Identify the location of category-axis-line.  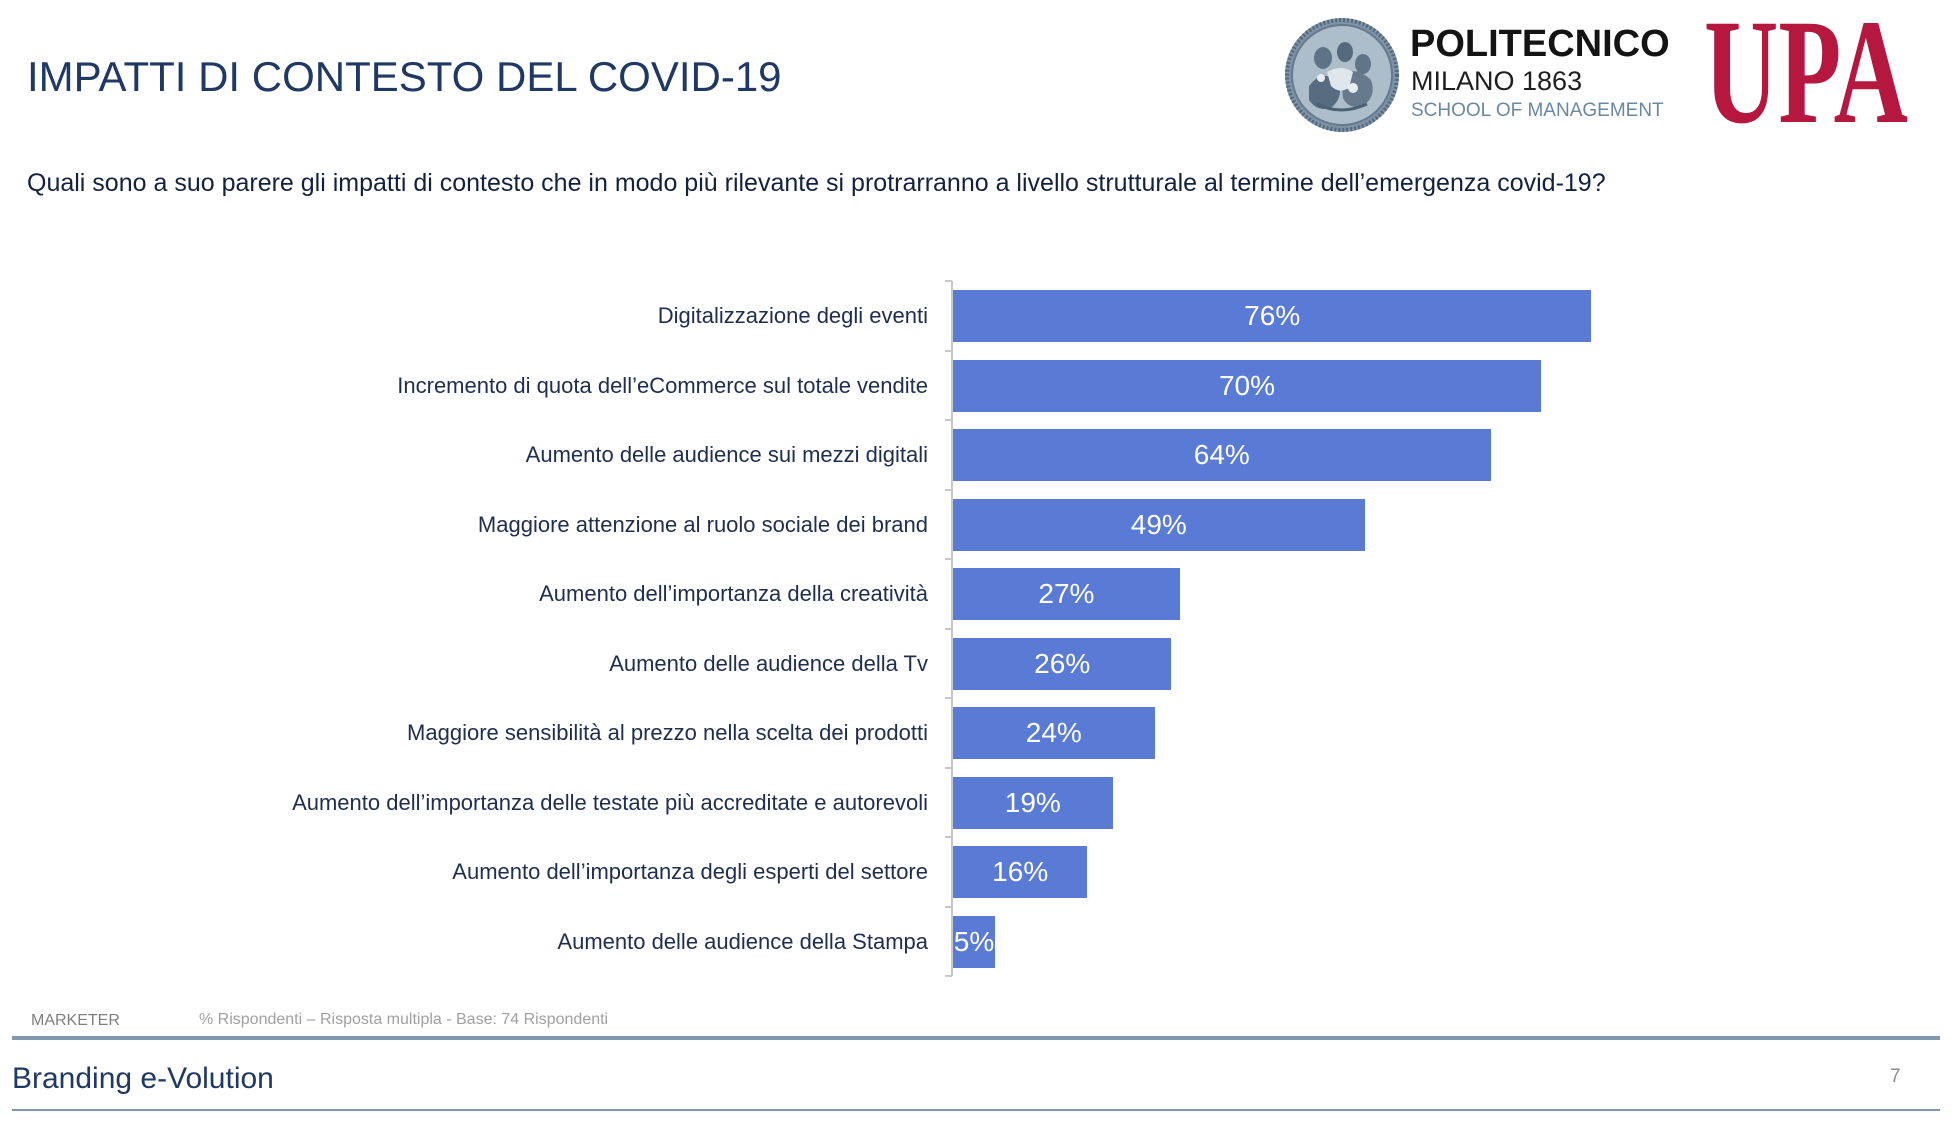
(952, 629).